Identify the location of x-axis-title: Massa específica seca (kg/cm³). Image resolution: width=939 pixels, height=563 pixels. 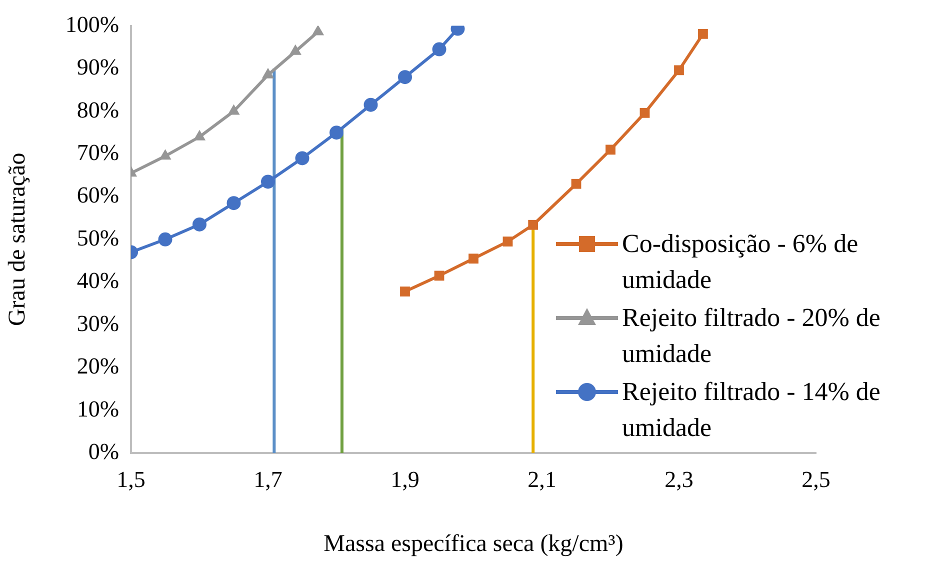
(474, 543).